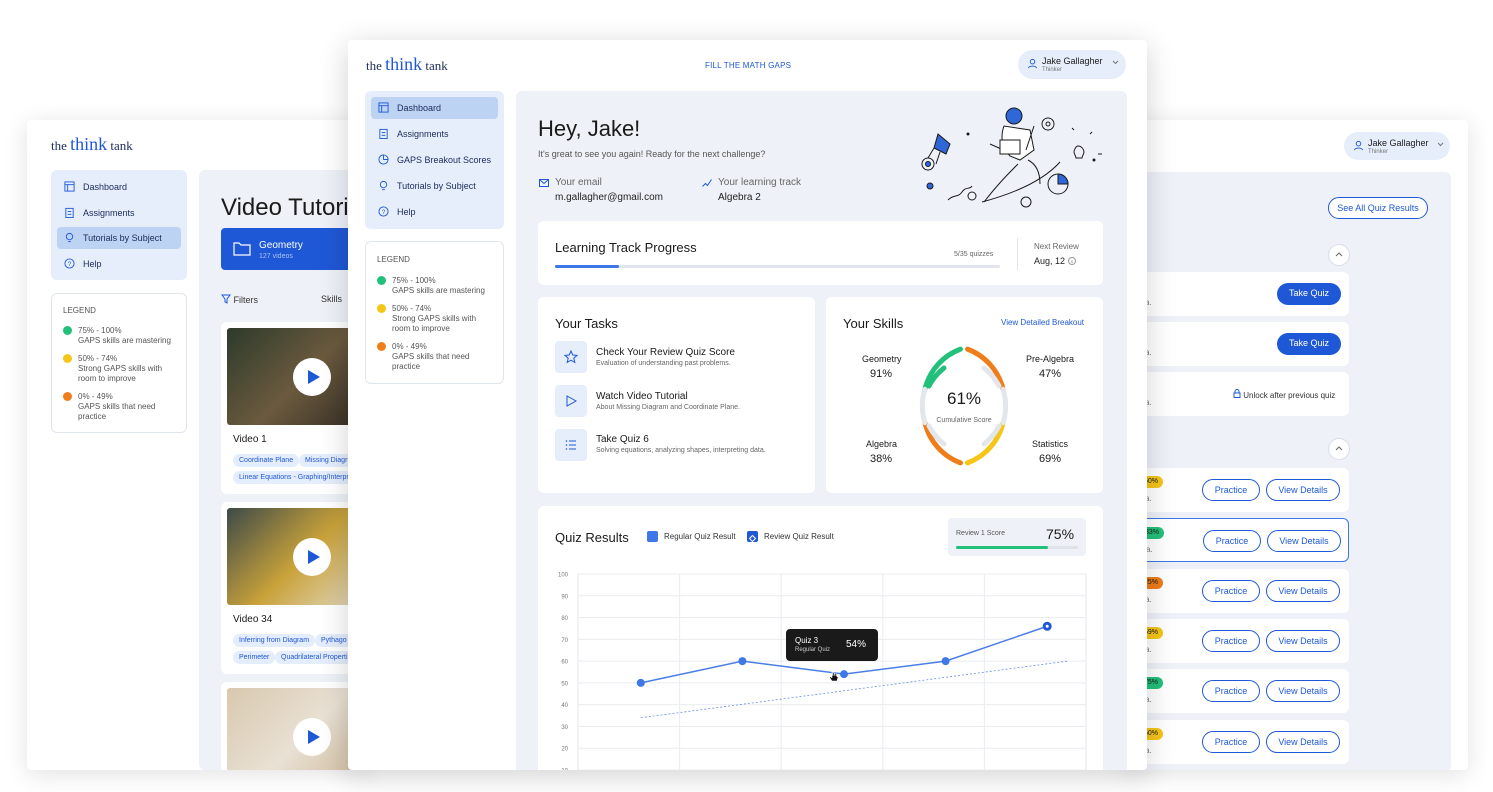 This screenshot has height=792, width=1493. What do you see at coordinates (571, 401) in the screenshot?
I see `task-icon-box` at bounding box center [571, 401].